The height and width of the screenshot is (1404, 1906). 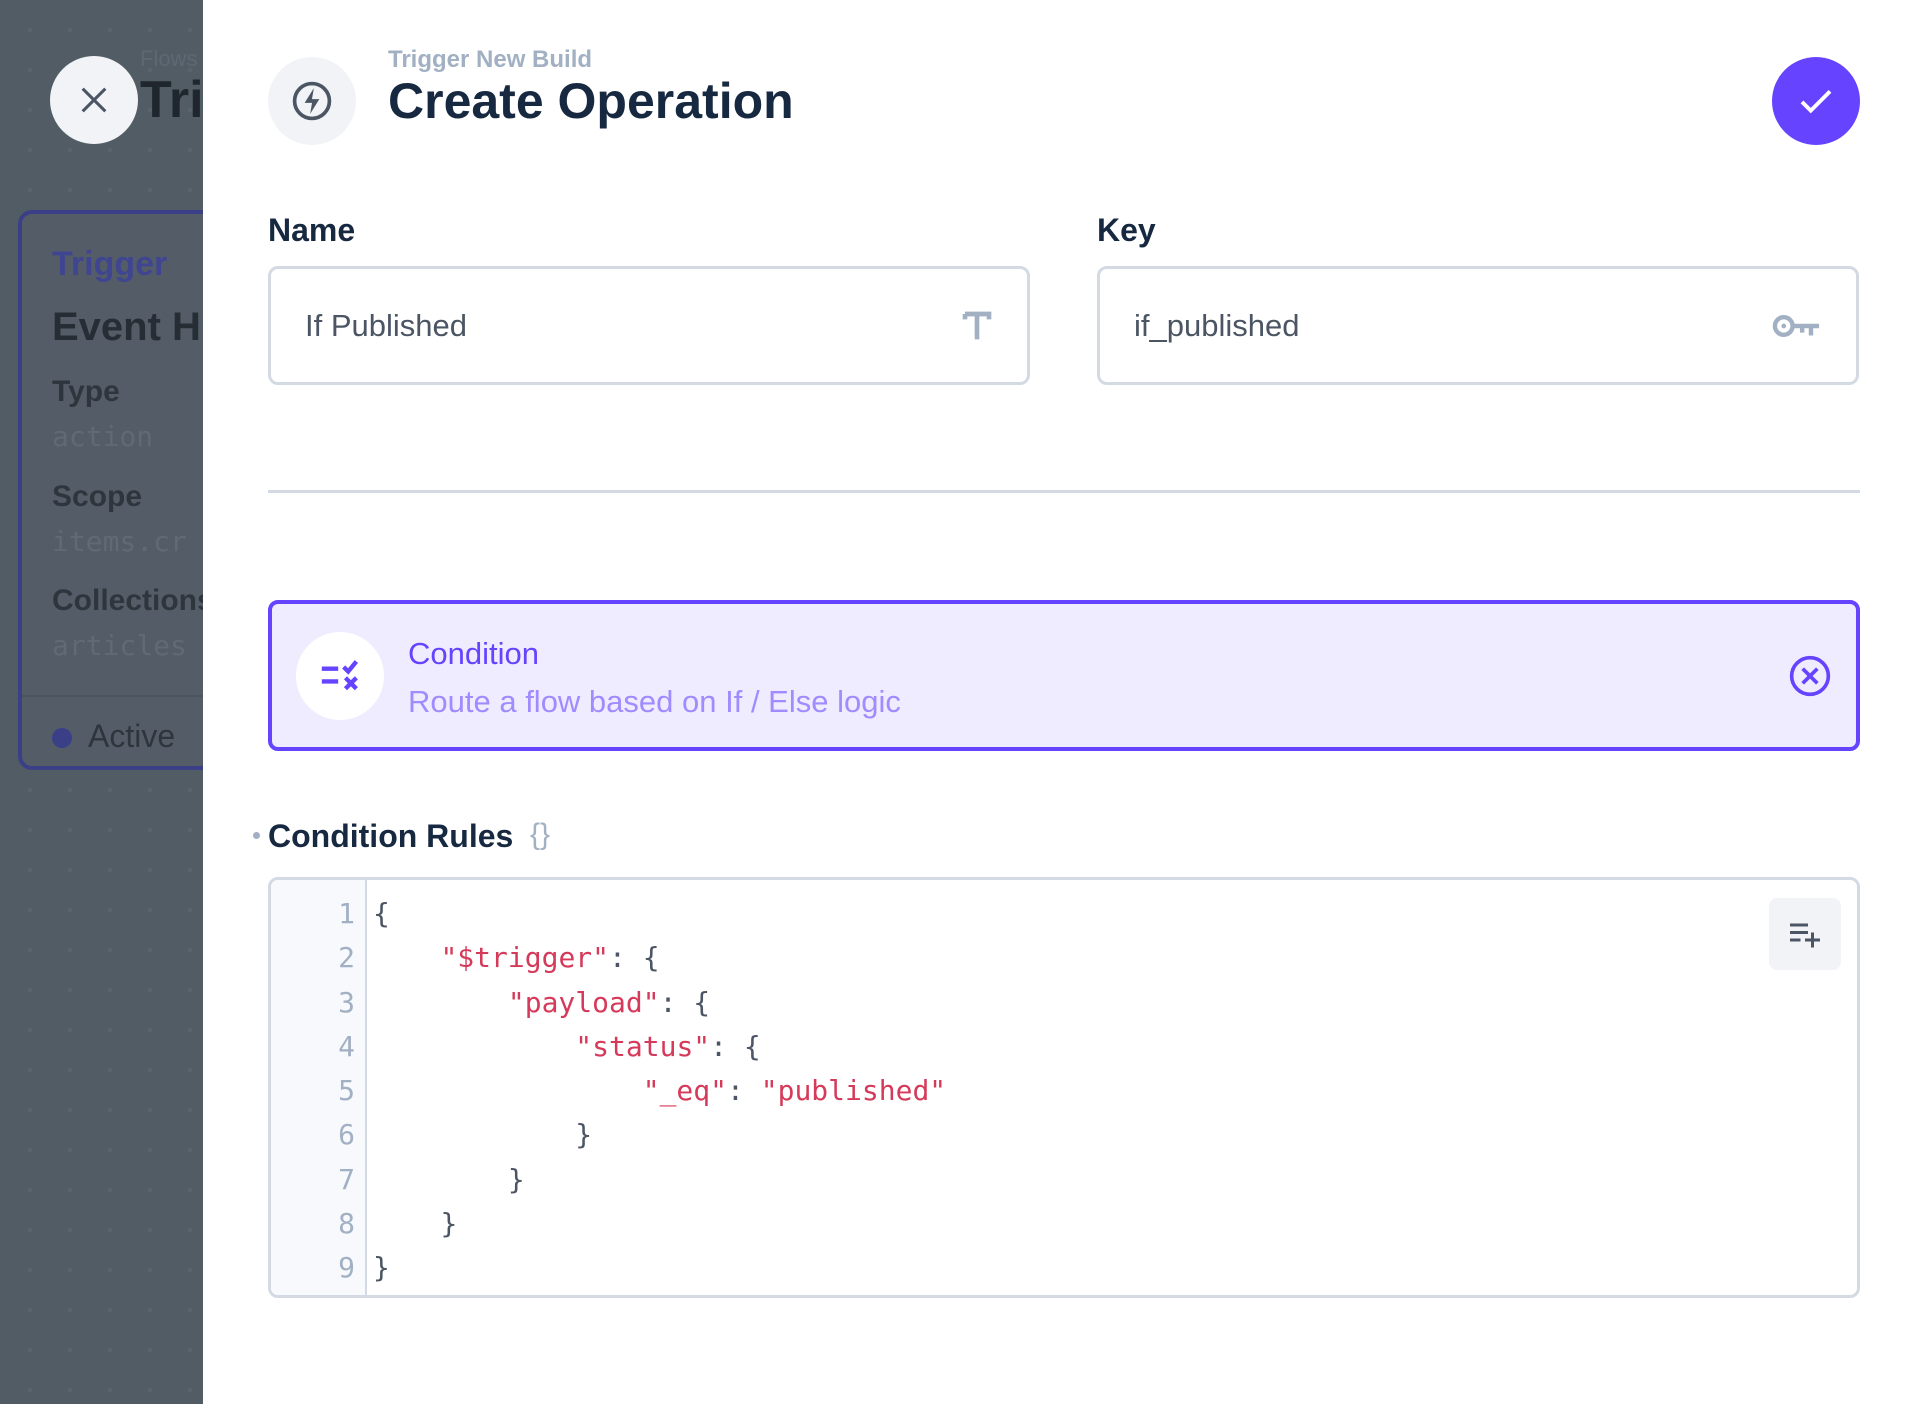 What do you see at coordinates (62, 738) in the screenshot?
I see `status-dot` at bounding box center [62, 738].